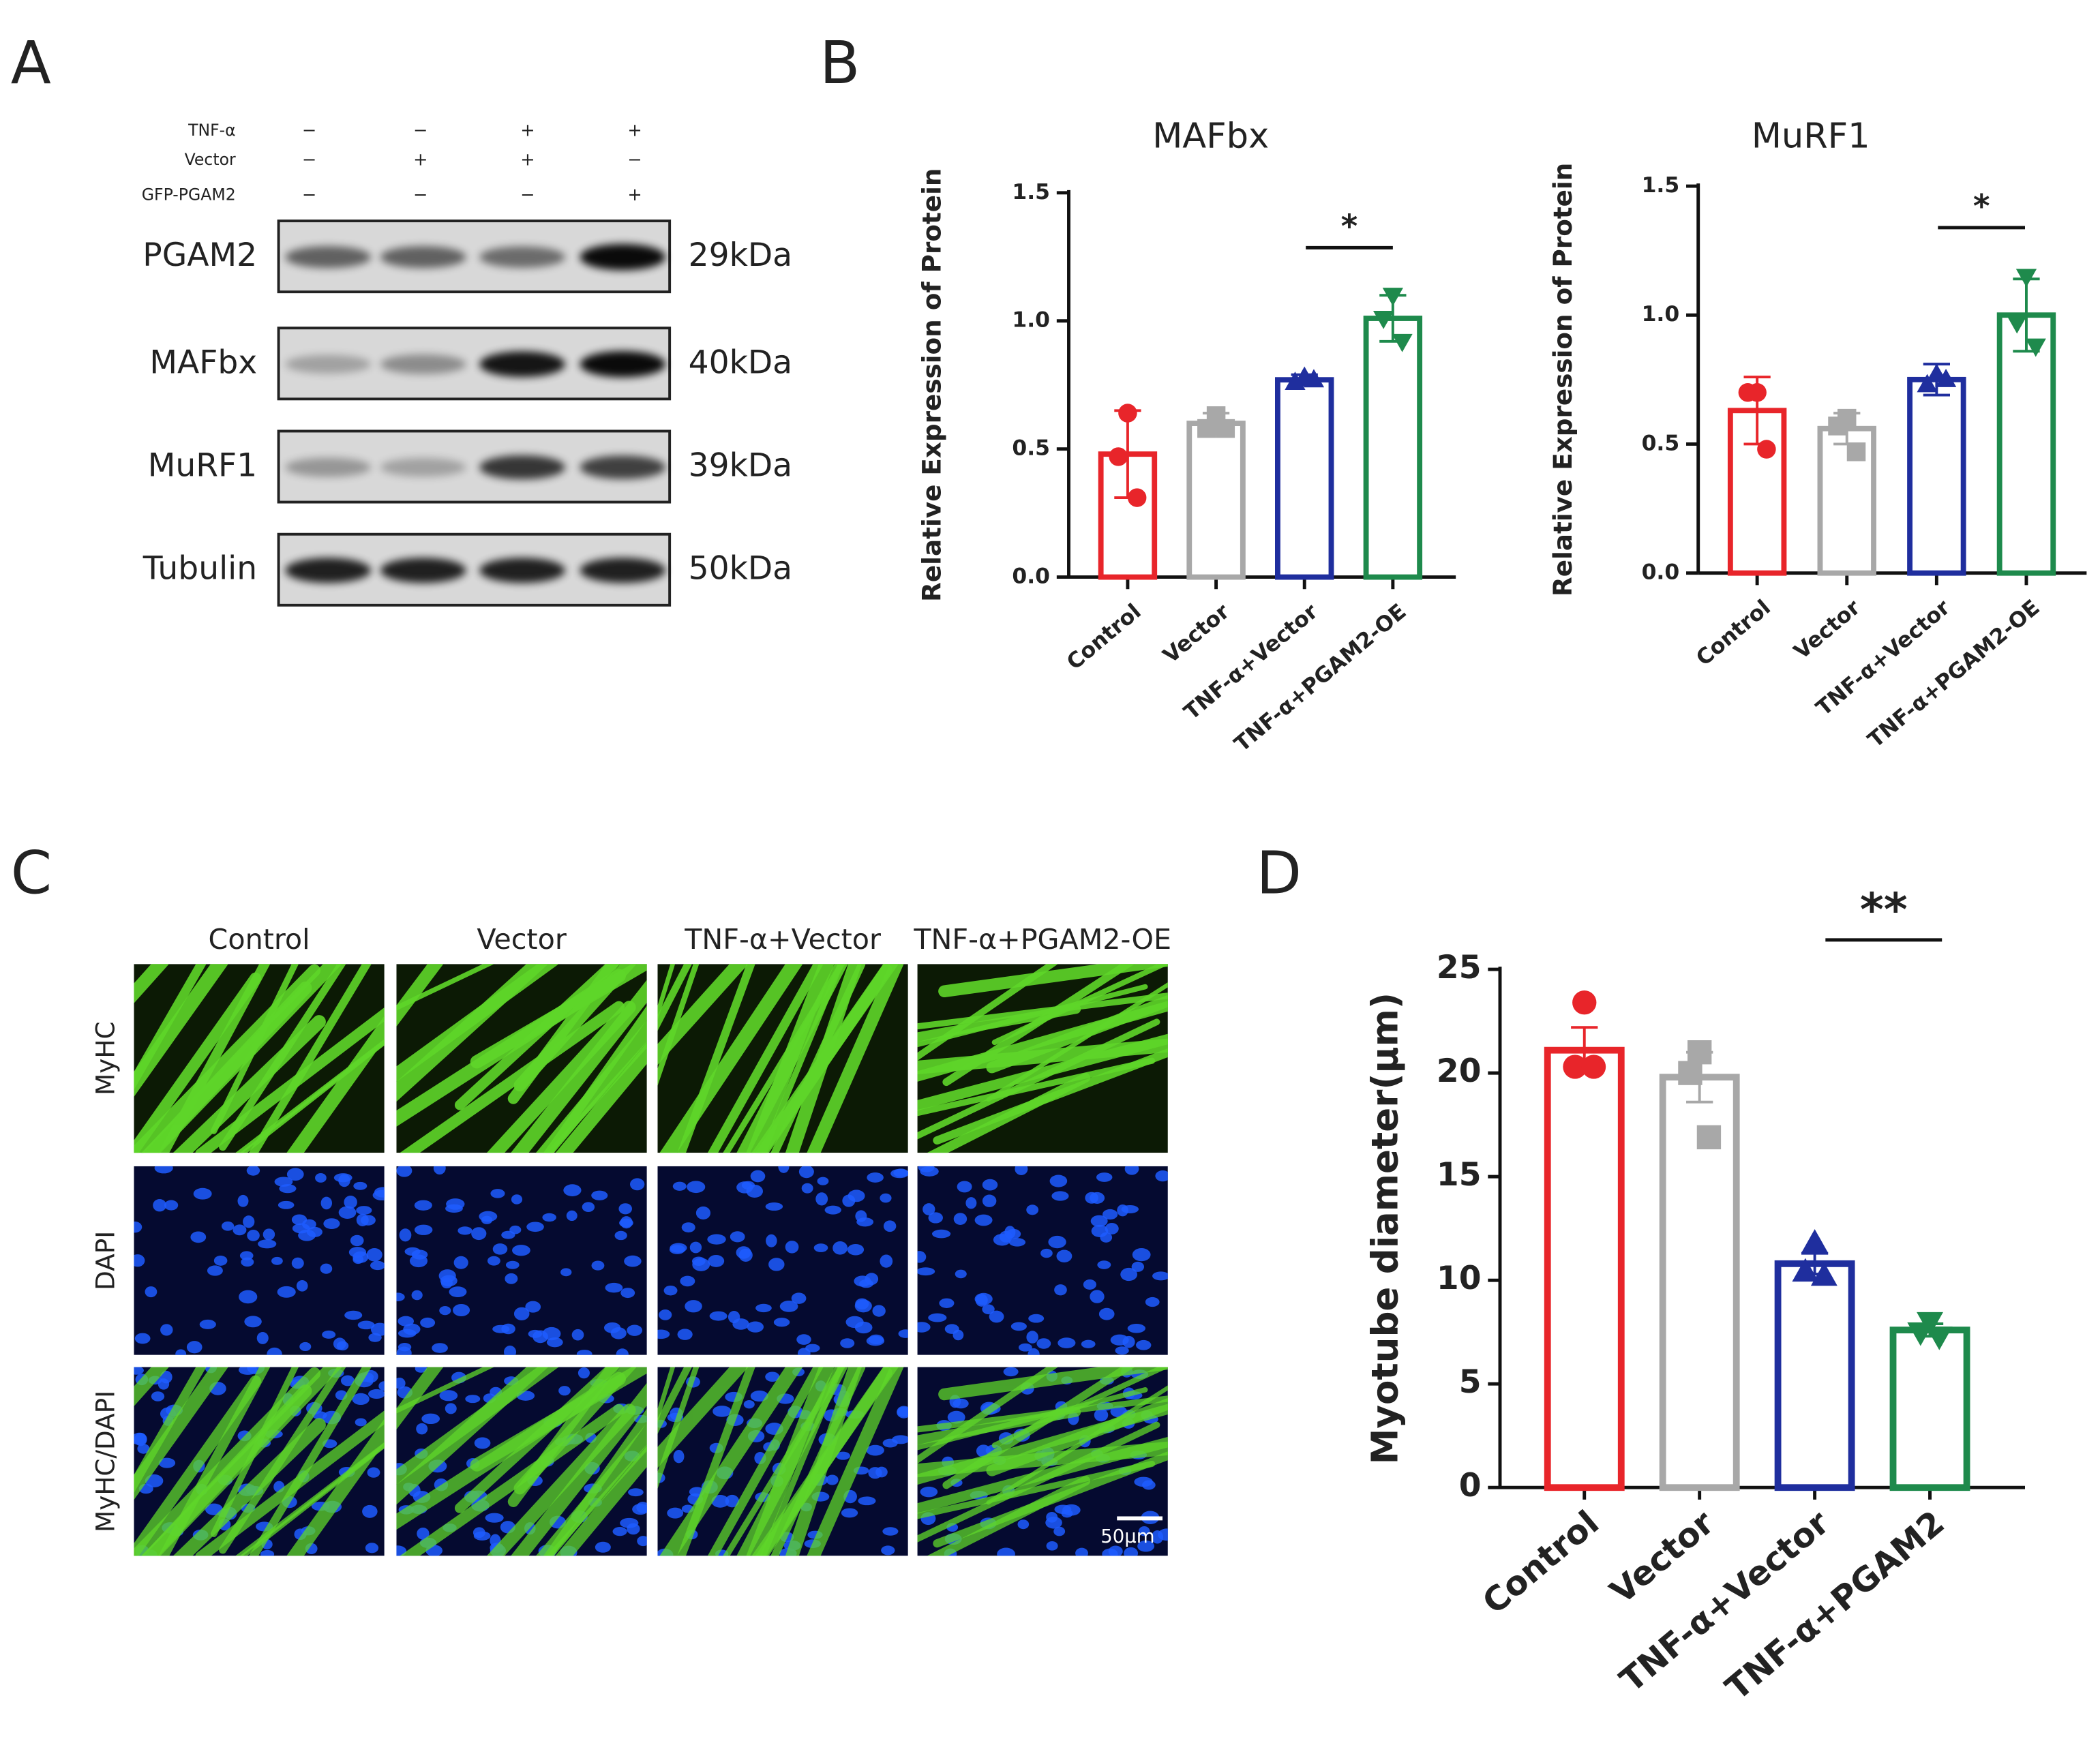 The image size is (2100, 1758). What do you see at coordinates (202, 466) in the screenshot?
I see `protein-name: MuRF1` at bounding box center [202, 466].